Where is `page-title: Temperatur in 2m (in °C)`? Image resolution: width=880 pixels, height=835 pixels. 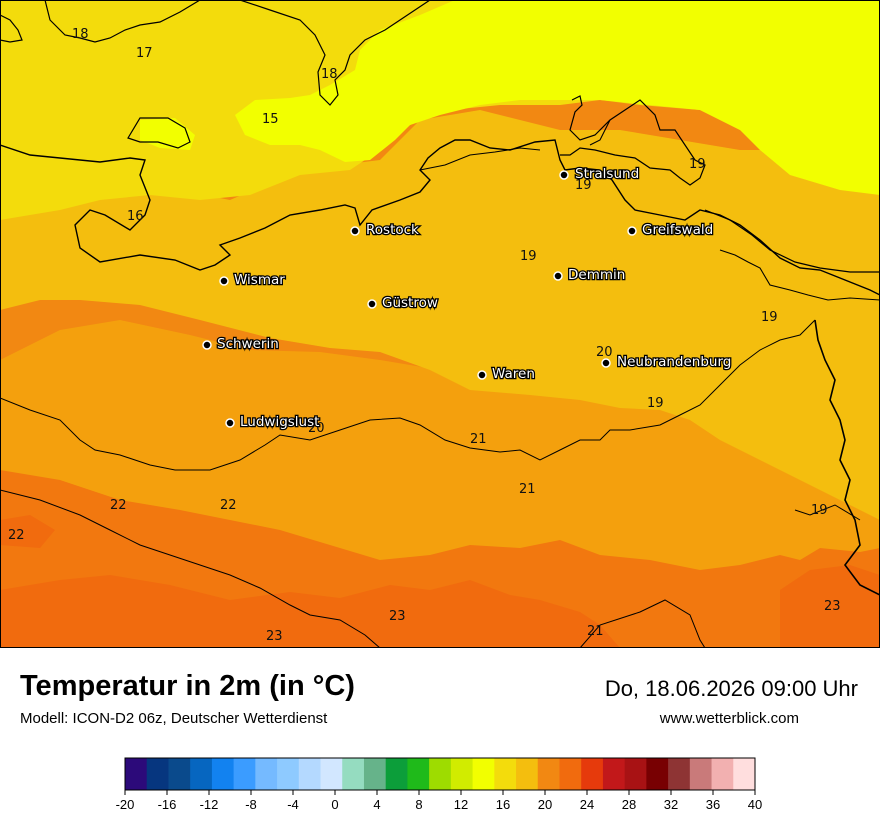
page-title: Temperatur in 2m (in °C) is located at coordinates (187, 686).